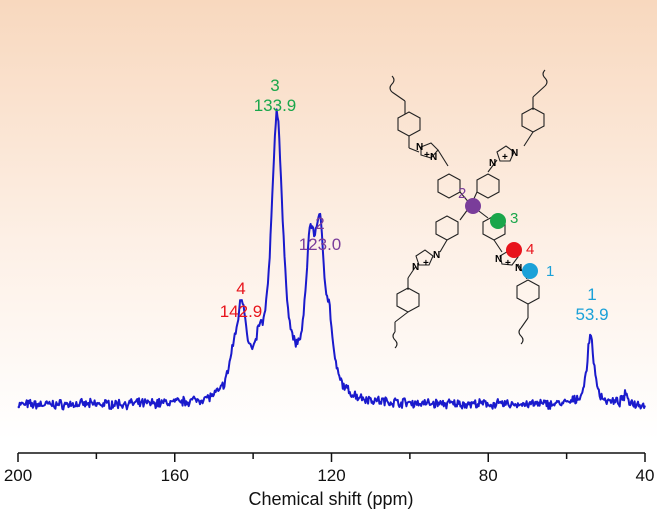 Image resolution: width=657 pixels, height=515 pixels. Describe the element at coordinates (419, 147) in the screenshot. I see `atom-n-1: N` at that location.